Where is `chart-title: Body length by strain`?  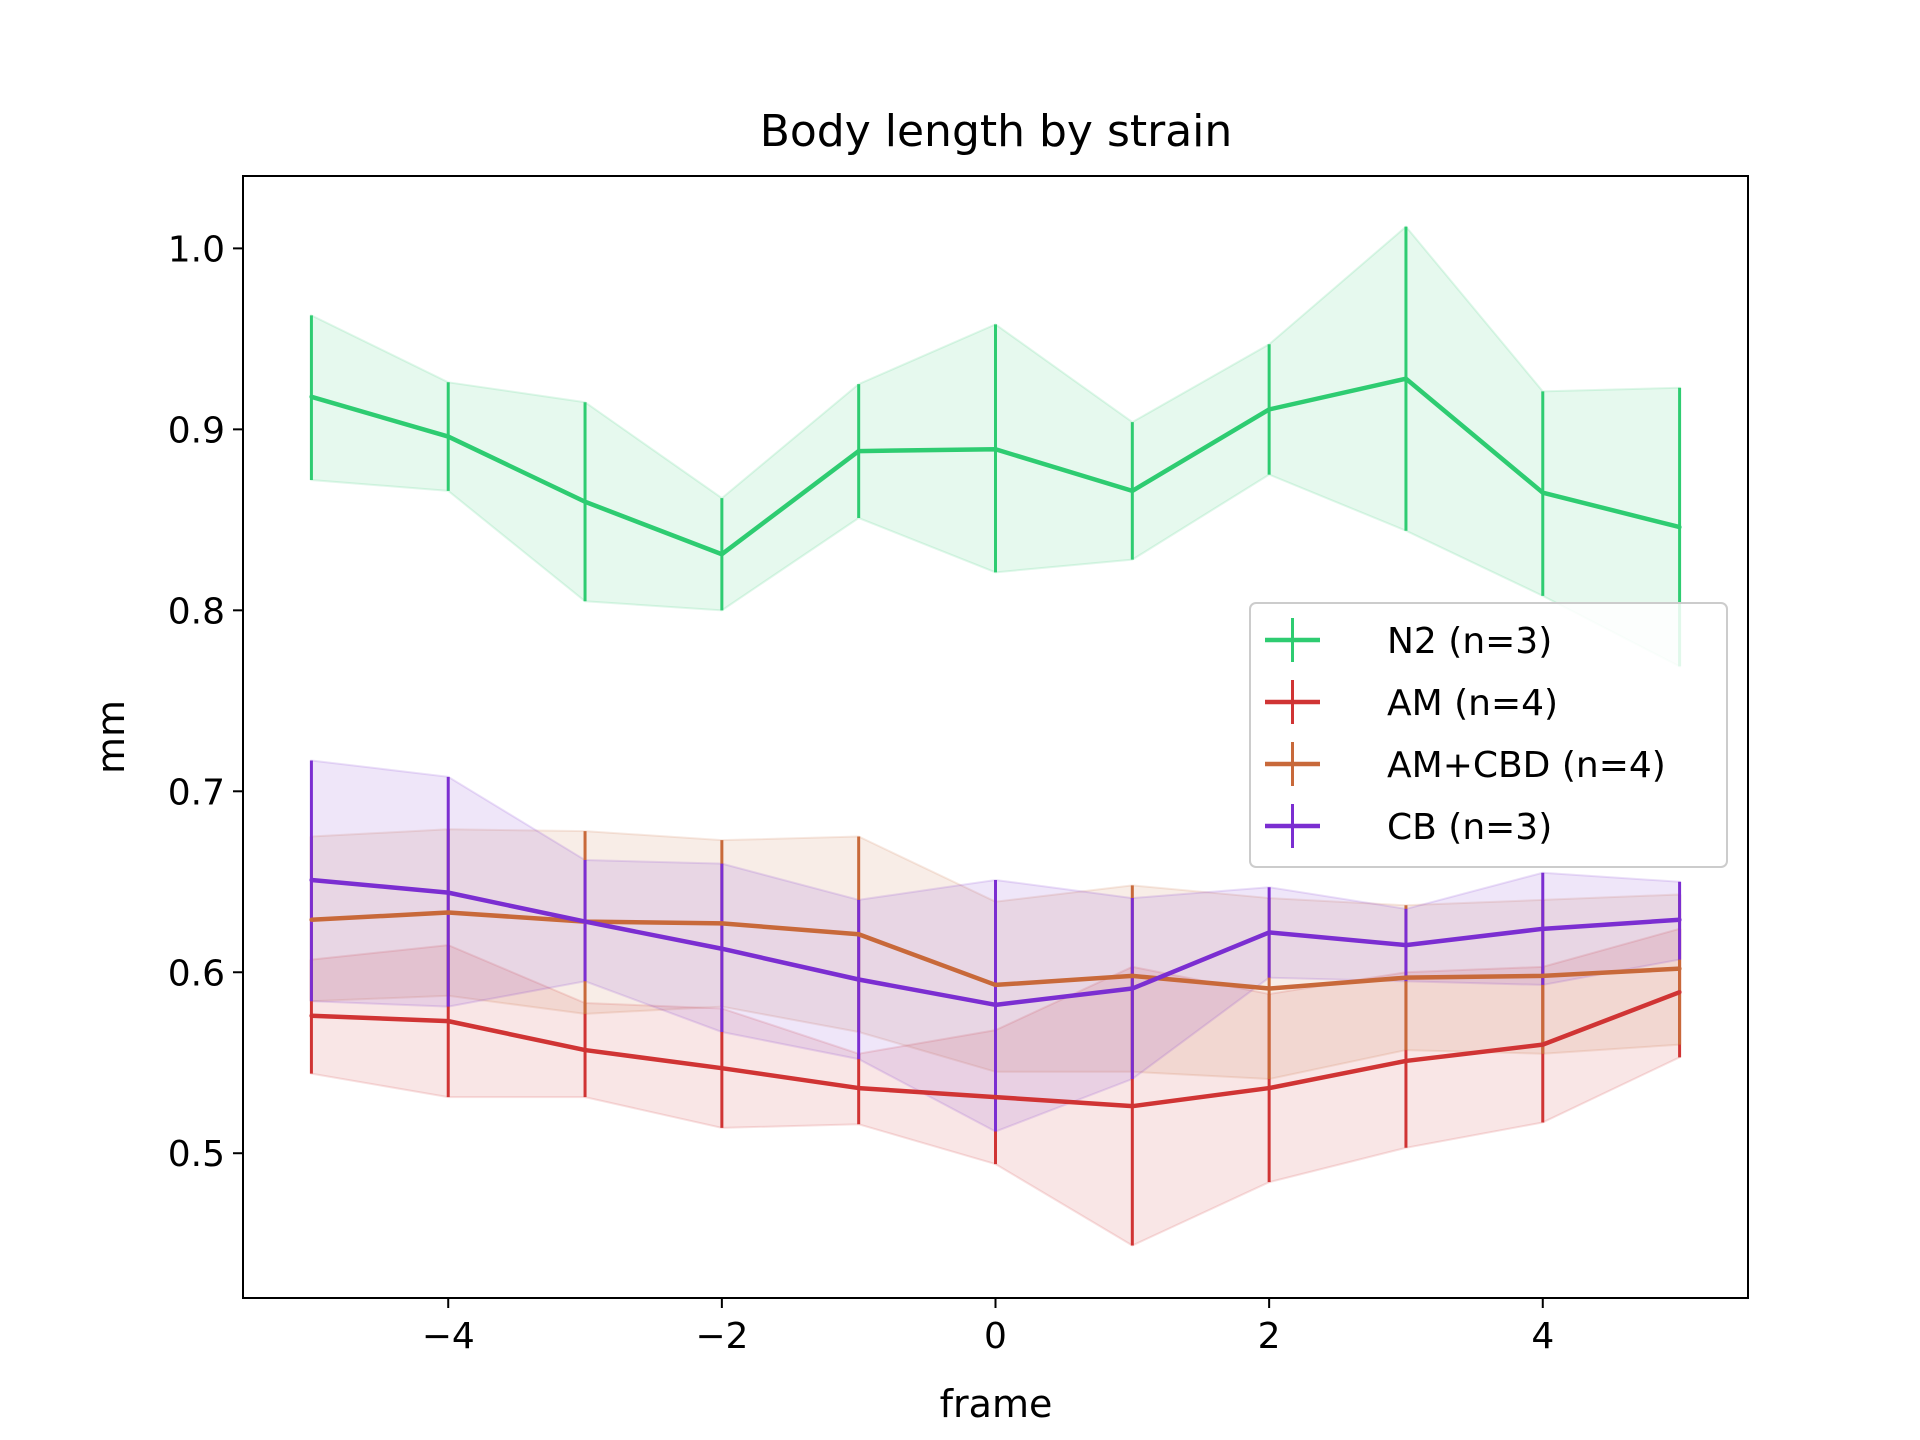 chart-title: Body length by strain is located at coordinates (996, 131).